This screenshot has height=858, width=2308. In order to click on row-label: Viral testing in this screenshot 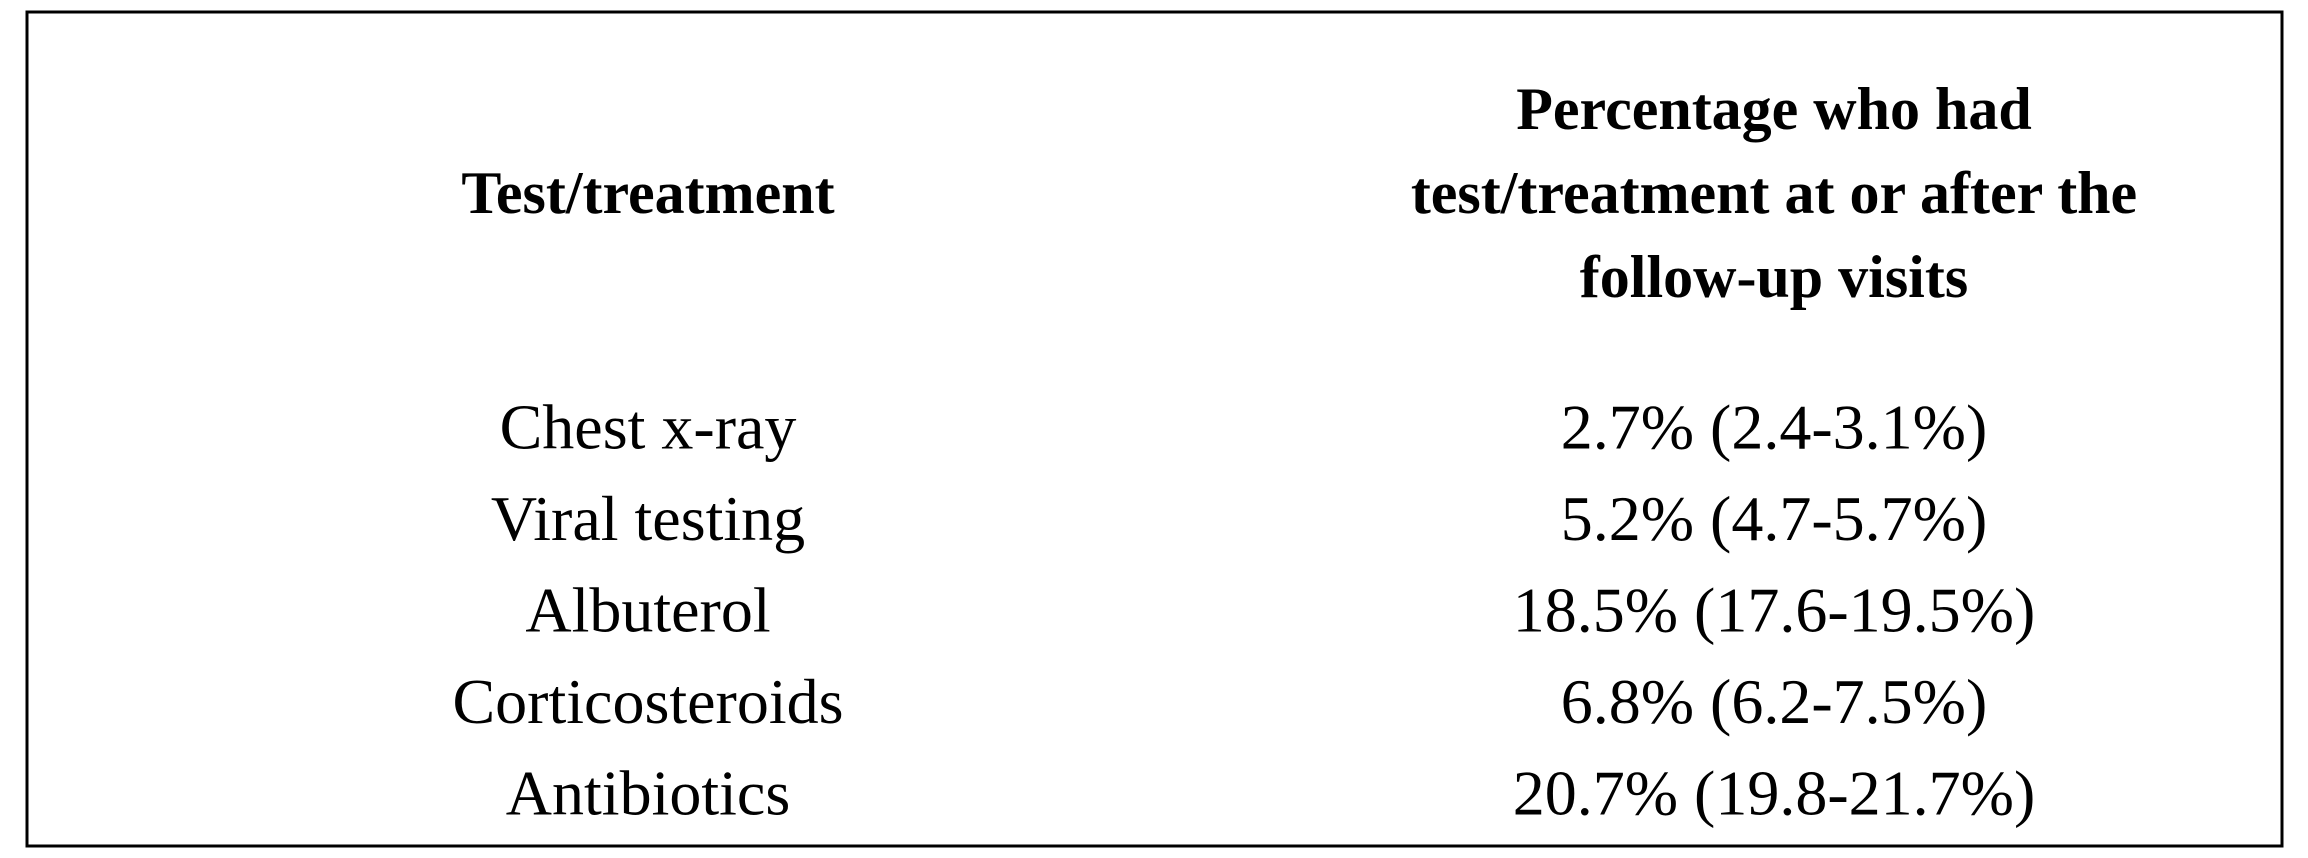, I will do `click(648, 518)`.